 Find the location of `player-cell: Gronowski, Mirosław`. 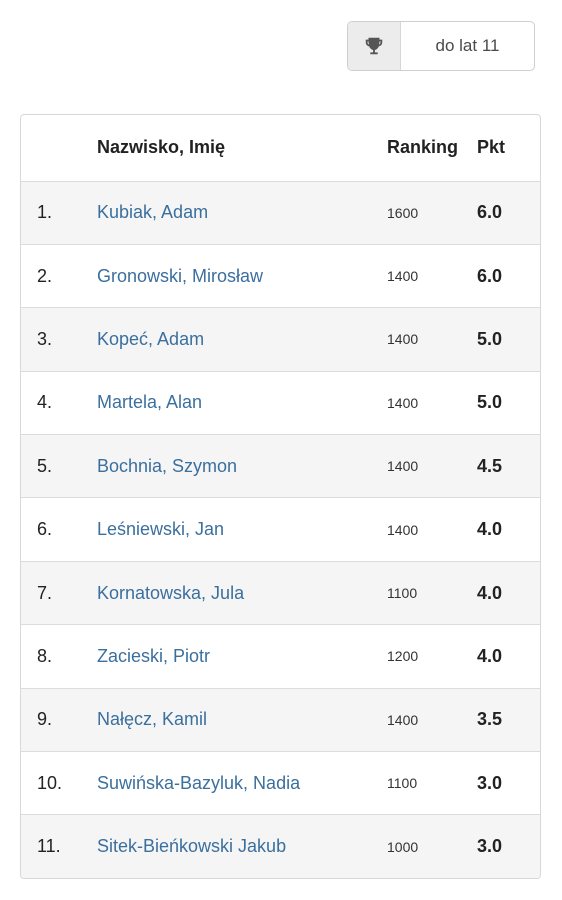

player-cell: Gronowski, Mirosław is located at coordinates (242, 275).